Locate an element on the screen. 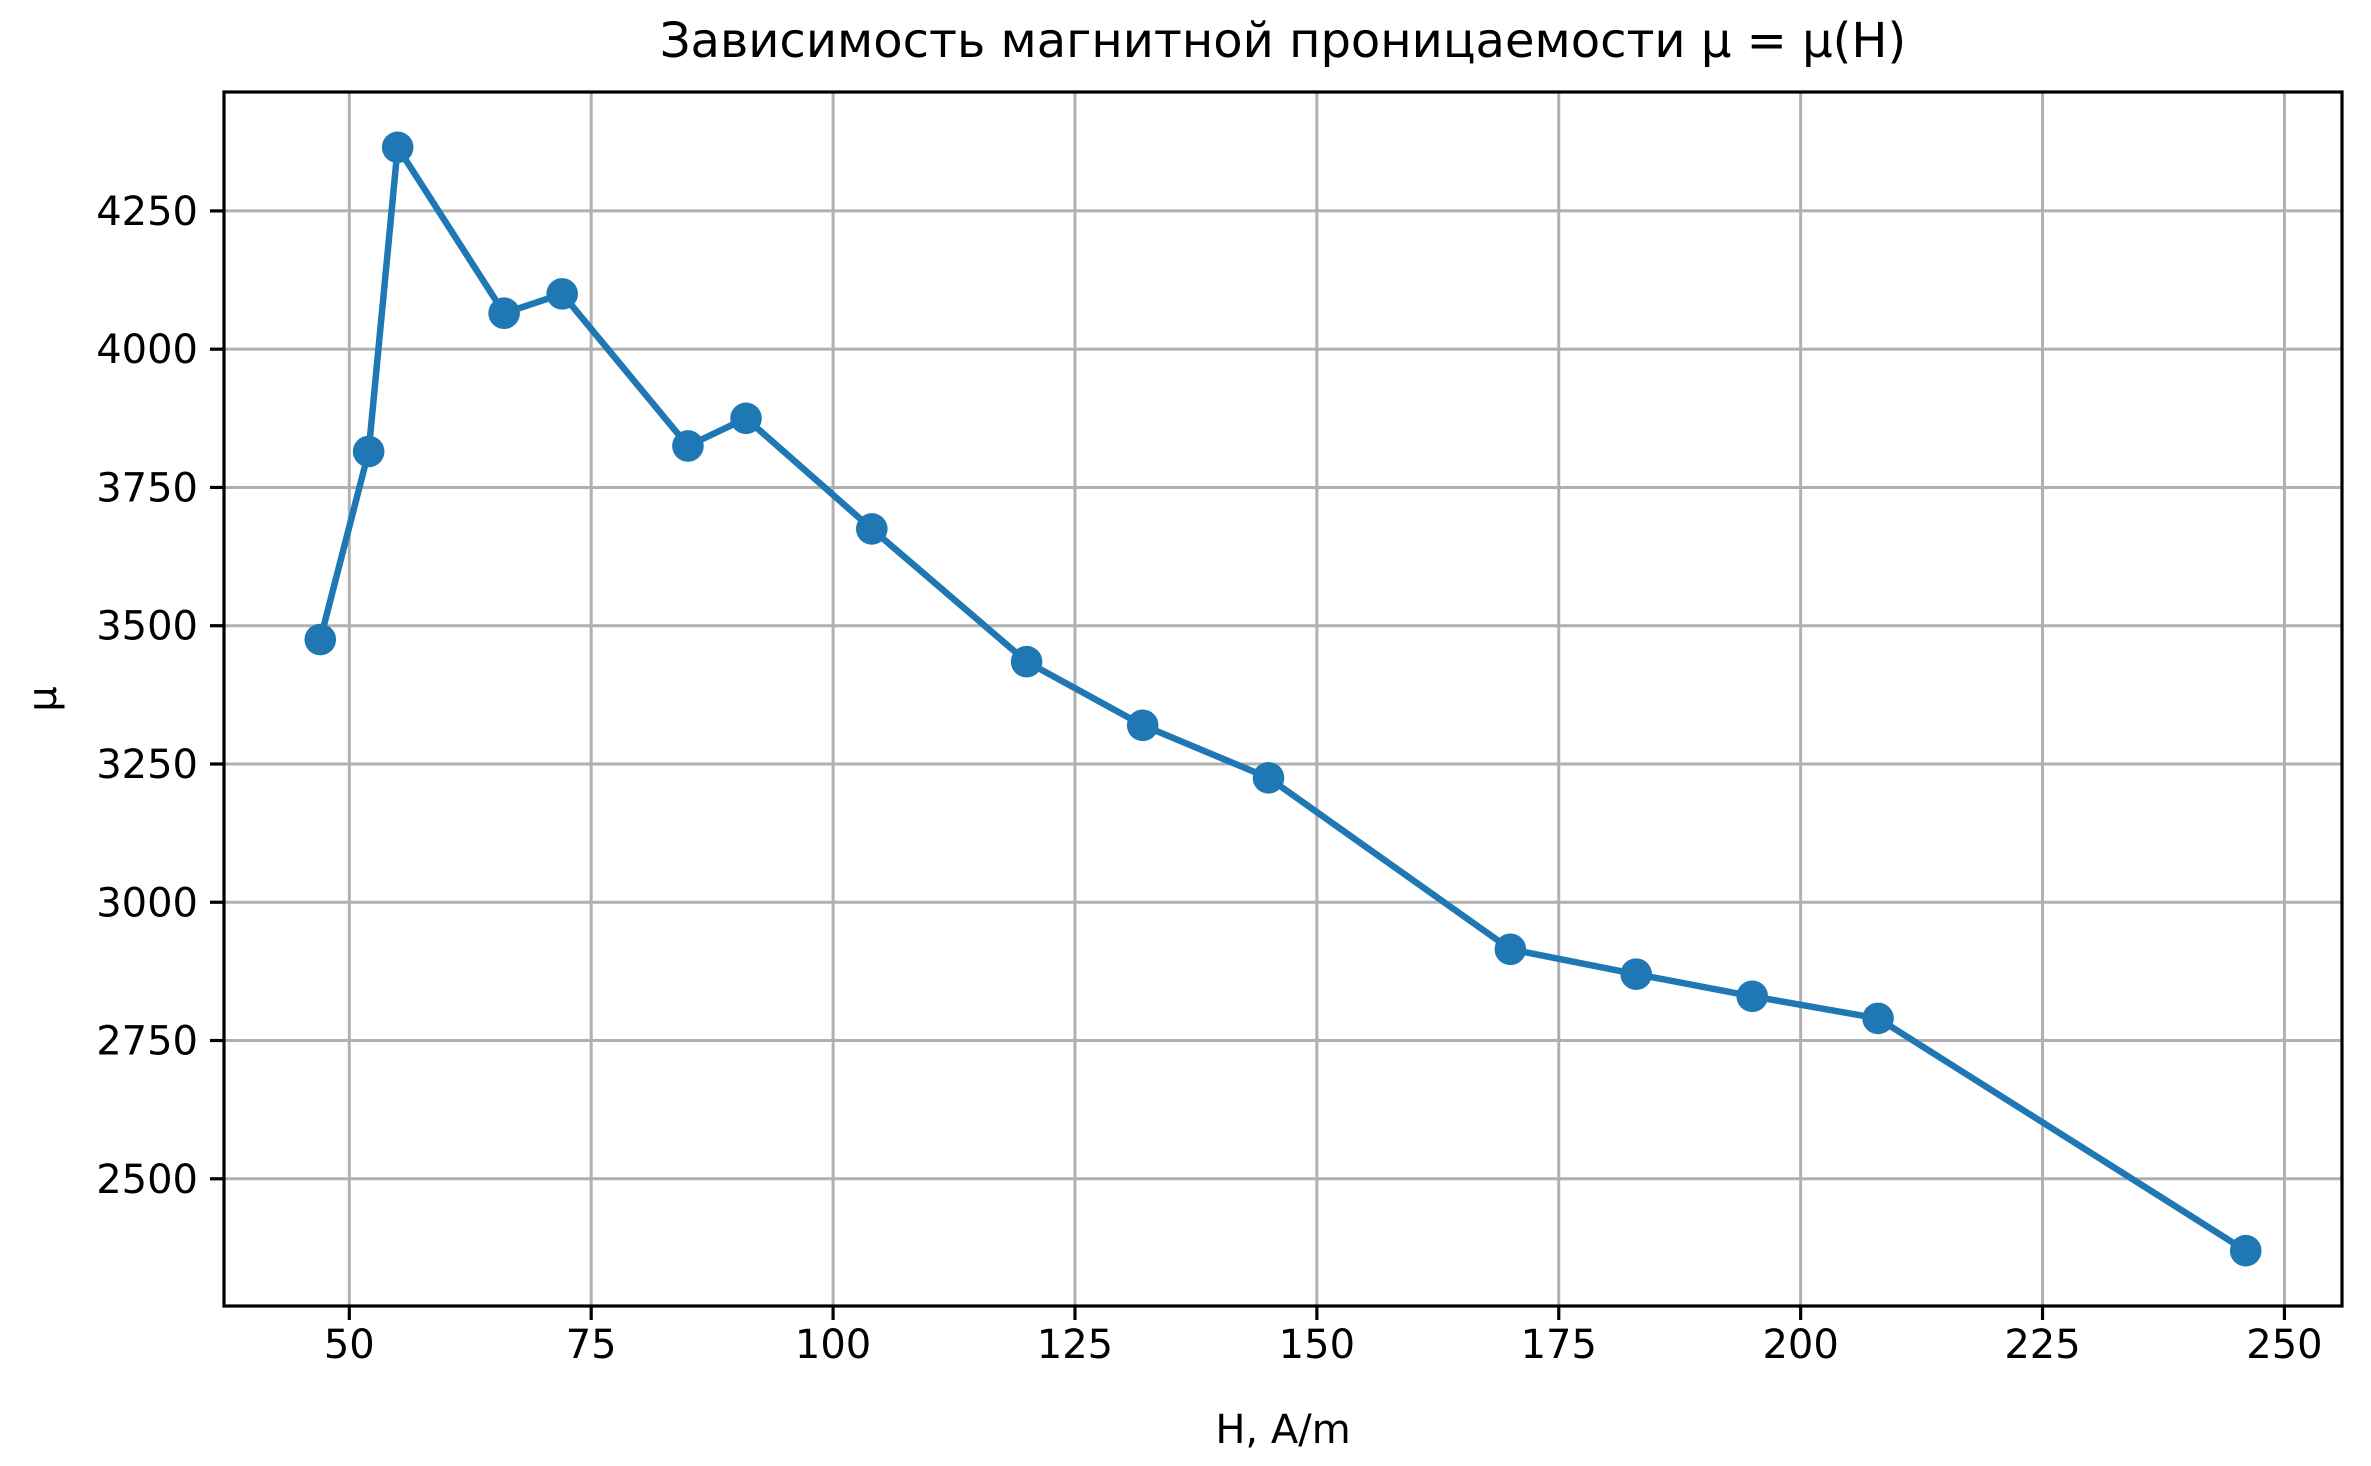 The image size is (2371, 1466). x-tick-label: 175 is located at coordinates (1559, 1345).